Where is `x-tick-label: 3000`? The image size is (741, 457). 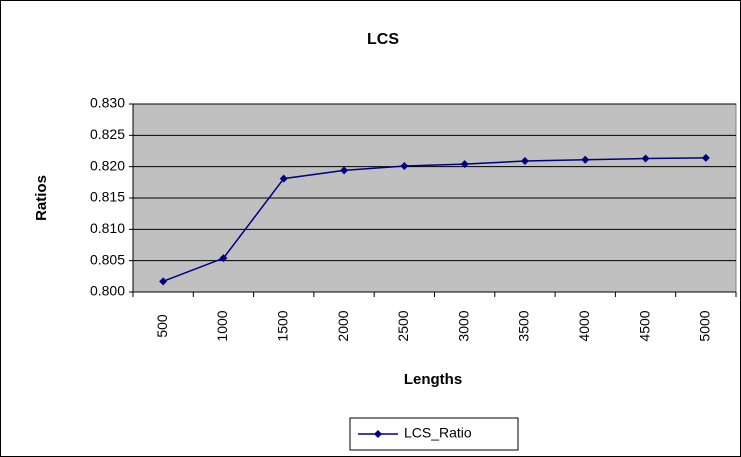 x-tick-label: 3000 is located at coordinates (463, 325).